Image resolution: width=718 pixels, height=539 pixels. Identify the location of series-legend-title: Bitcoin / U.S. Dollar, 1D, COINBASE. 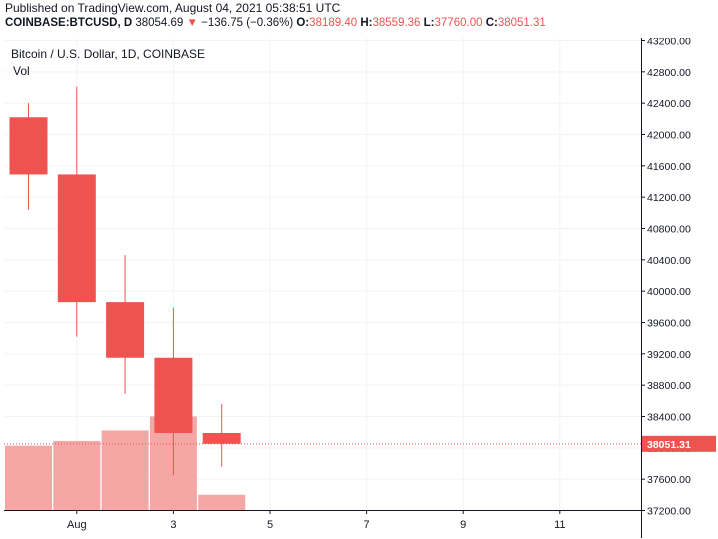
(108, 54).